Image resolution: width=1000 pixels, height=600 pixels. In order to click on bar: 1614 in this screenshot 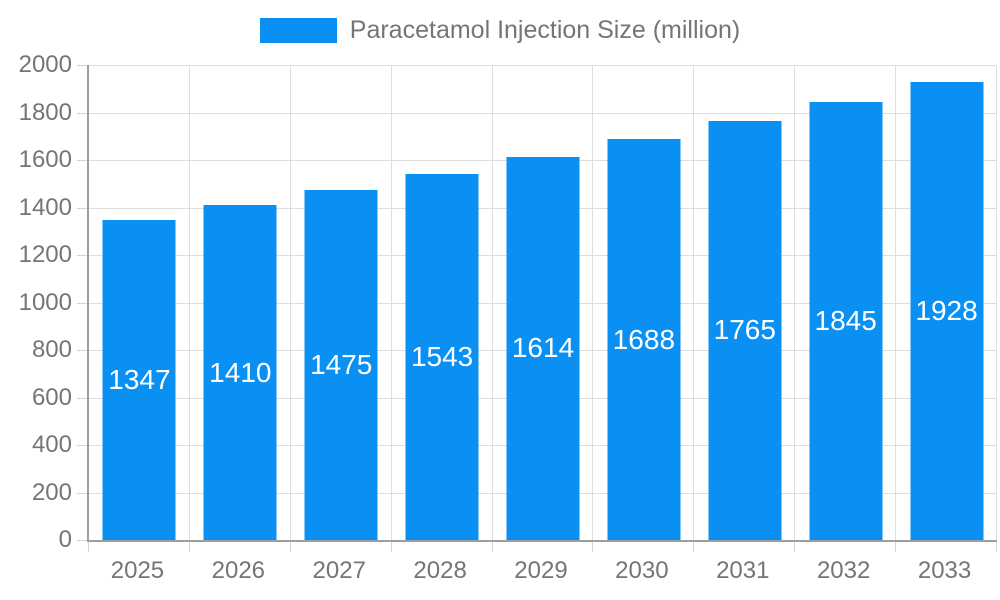, I will do `click(543, 348)`.